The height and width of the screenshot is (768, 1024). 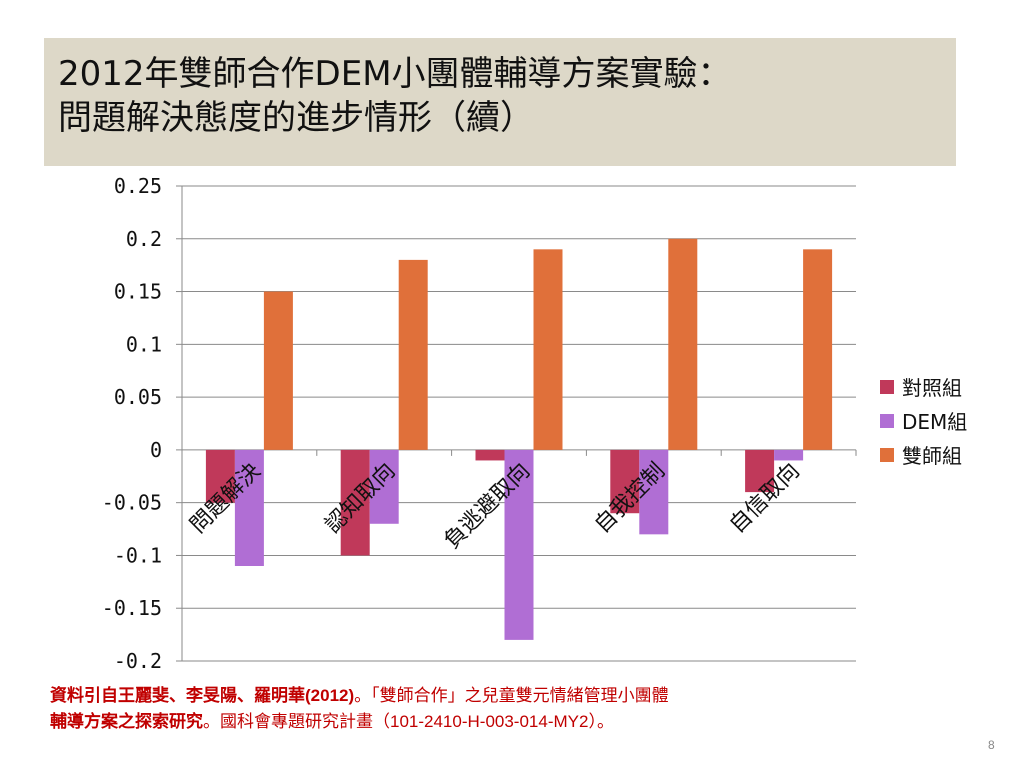 I want to click on page-number: 8, so click(x=991, y=745).